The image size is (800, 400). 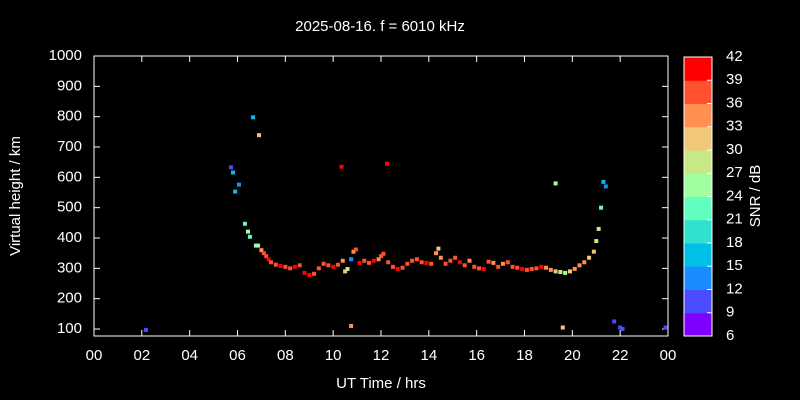 What do you see at coordinates (237, 355) in the screenshot?
I see `x-tick-label: 06` at bounding box center [237, 355].